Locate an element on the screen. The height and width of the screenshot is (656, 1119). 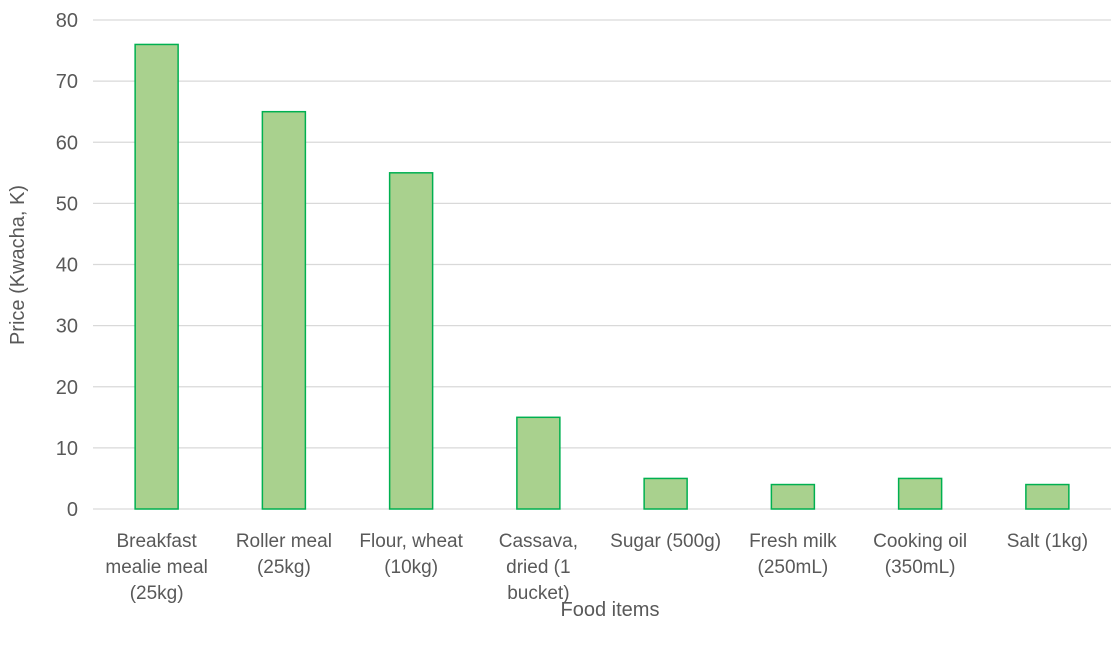
x-tick-label: Fresh milk is located at coordinates (793, 541).